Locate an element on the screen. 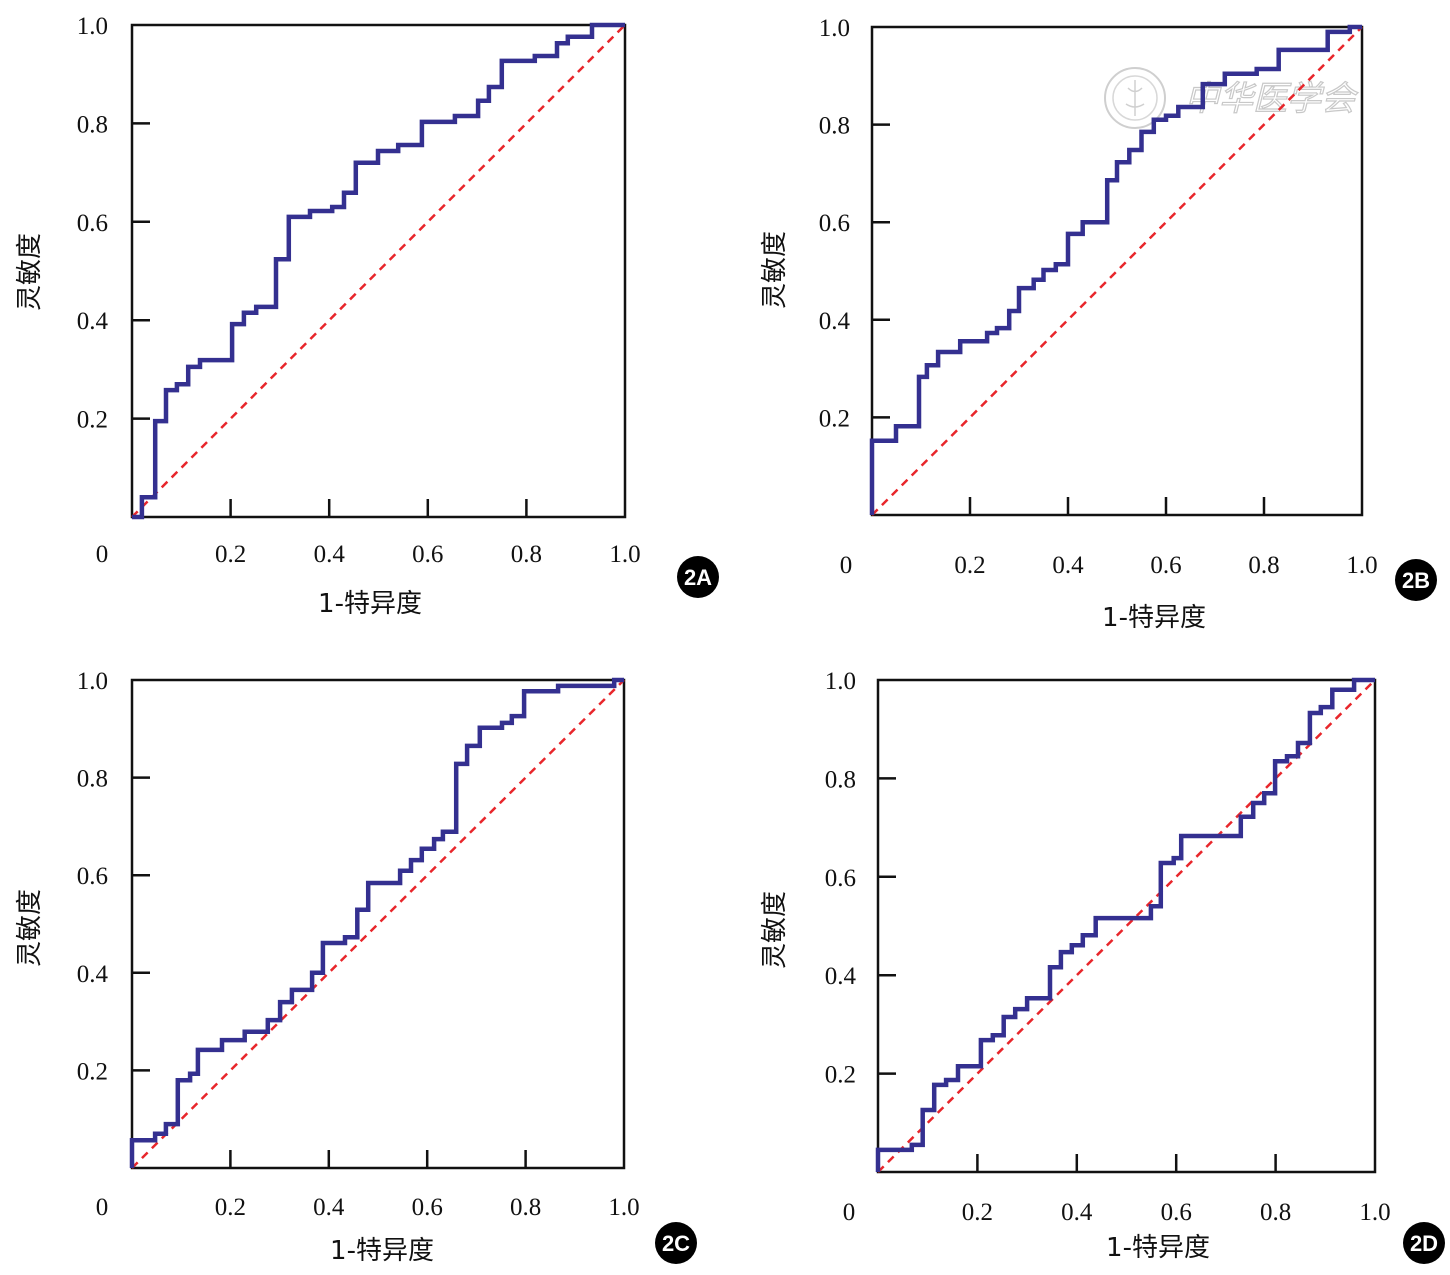 The image size is (1450, 1275). panel-badge-label: 2C is located at coordinates (676, 1243).